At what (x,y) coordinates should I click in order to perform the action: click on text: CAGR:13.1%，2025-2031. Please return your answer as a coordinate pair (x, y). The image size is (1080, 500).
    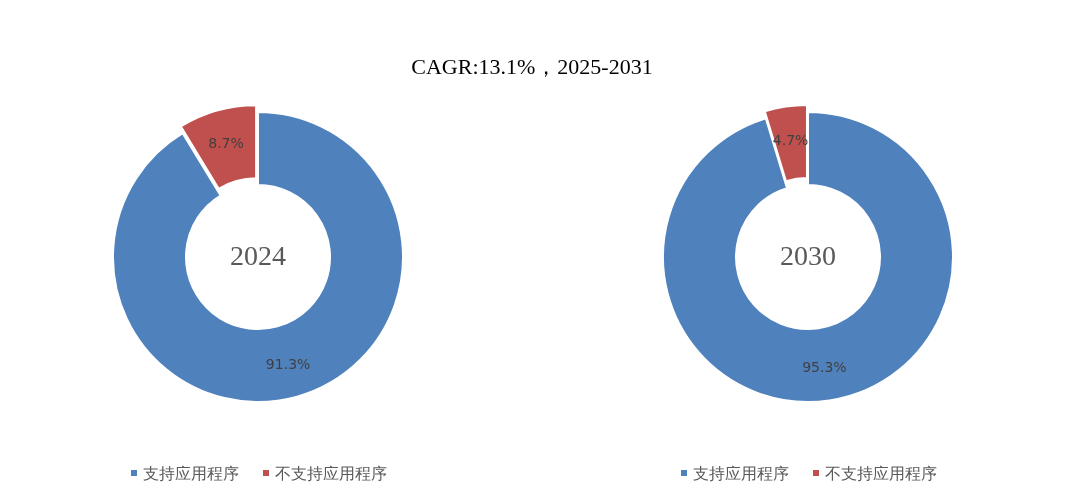
    Looking at the image, I should click on (532, 67).